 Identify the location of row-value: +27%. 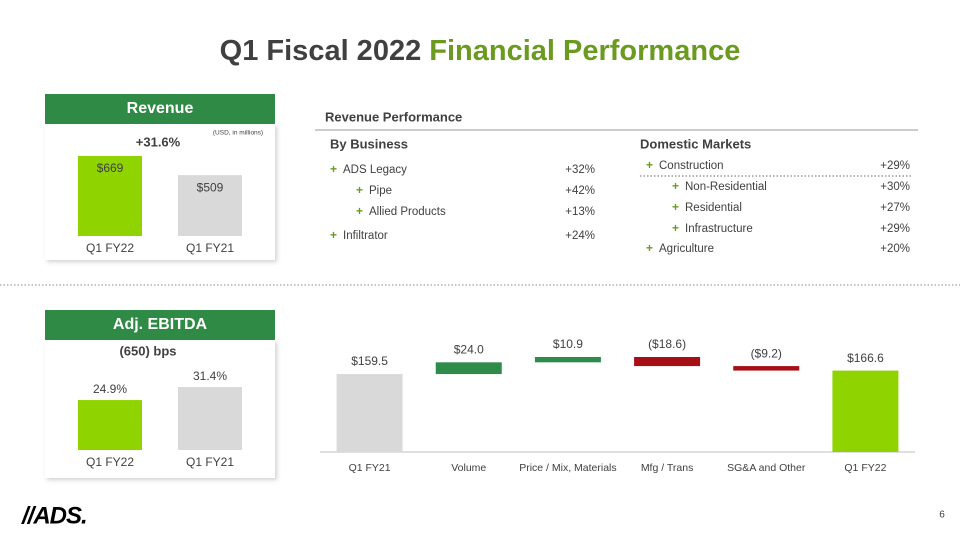
(895, 208).